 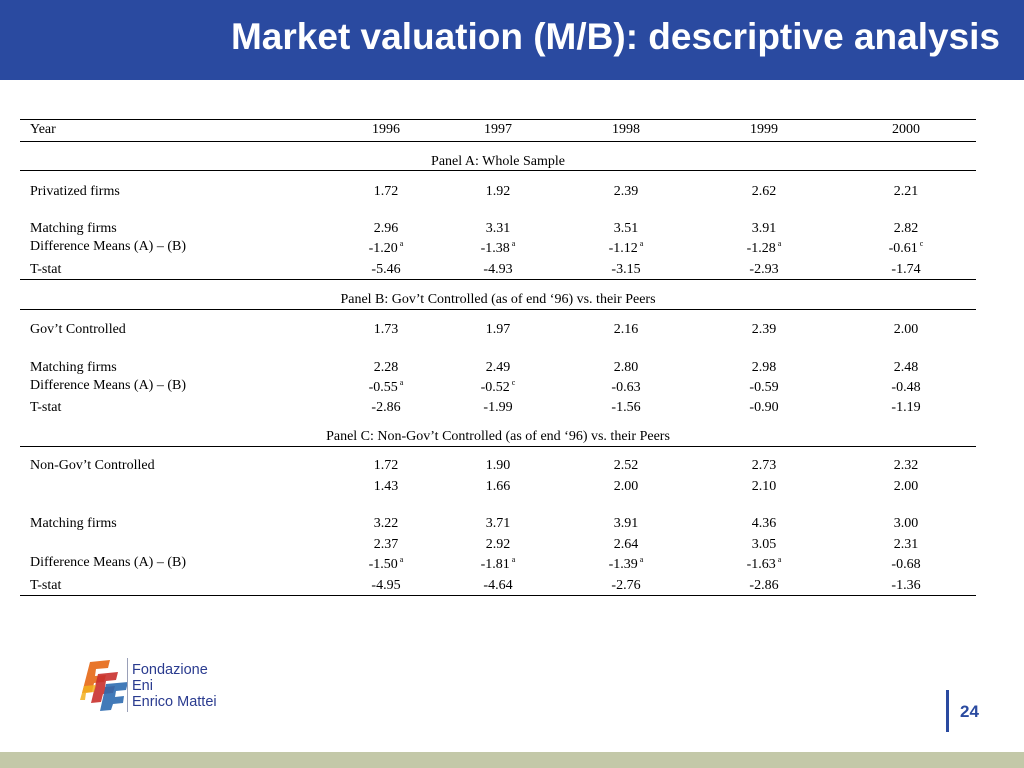 I want to click on table-cell: 3.05, so click(x=764, y=545).